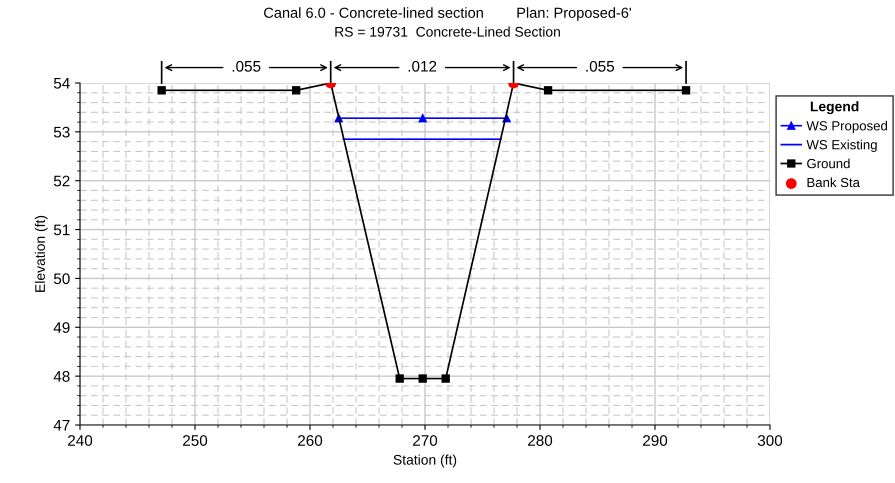 The image size is (895, 483). What do you see at coordinates (425, 440) in the screenshot?
I see `x-tick-label: 270` at bounding box center [425, 440].